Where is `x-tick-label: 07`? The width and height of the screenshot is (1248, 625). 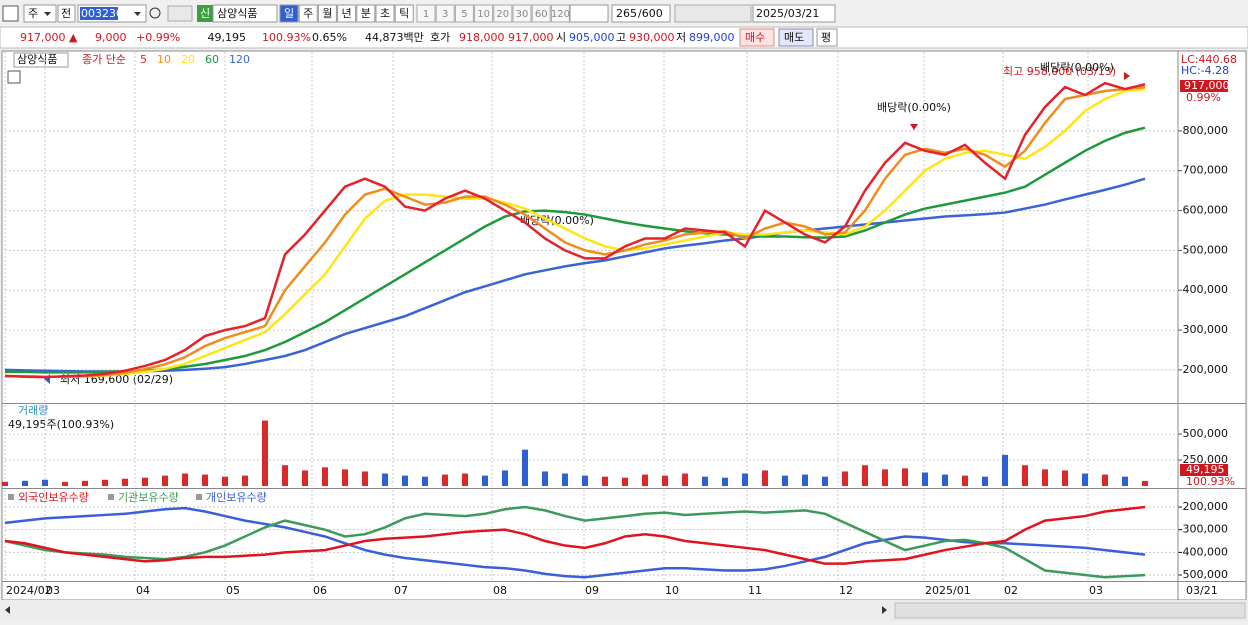 x-tick-label: 07 is located at coordinates (401, 590).